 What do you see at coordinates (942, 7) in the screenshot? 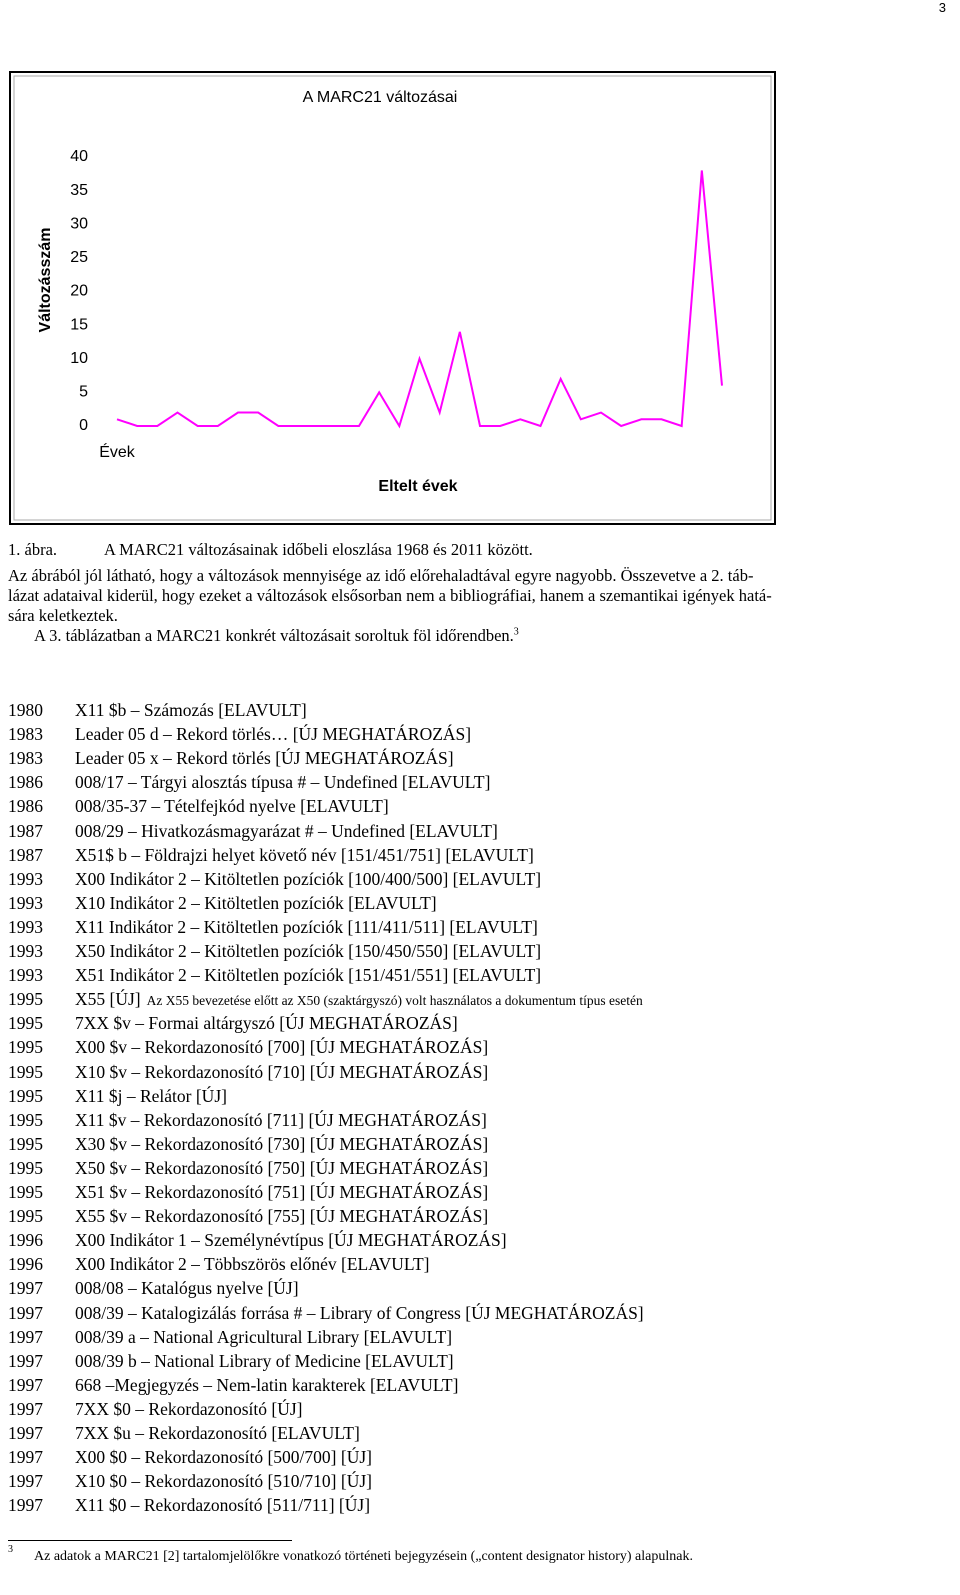
I see `page-number: 3` at bounding box center [942, 7].